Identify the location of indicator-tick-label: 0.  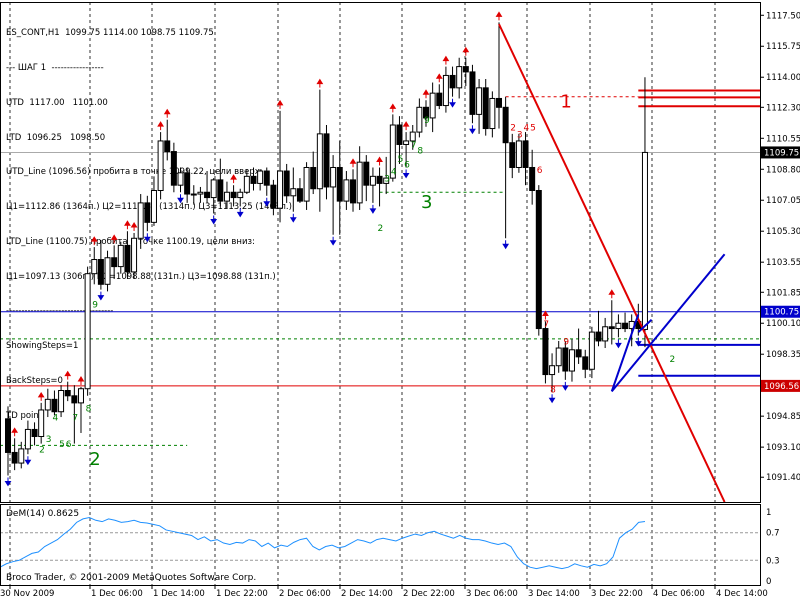
(768, 582).